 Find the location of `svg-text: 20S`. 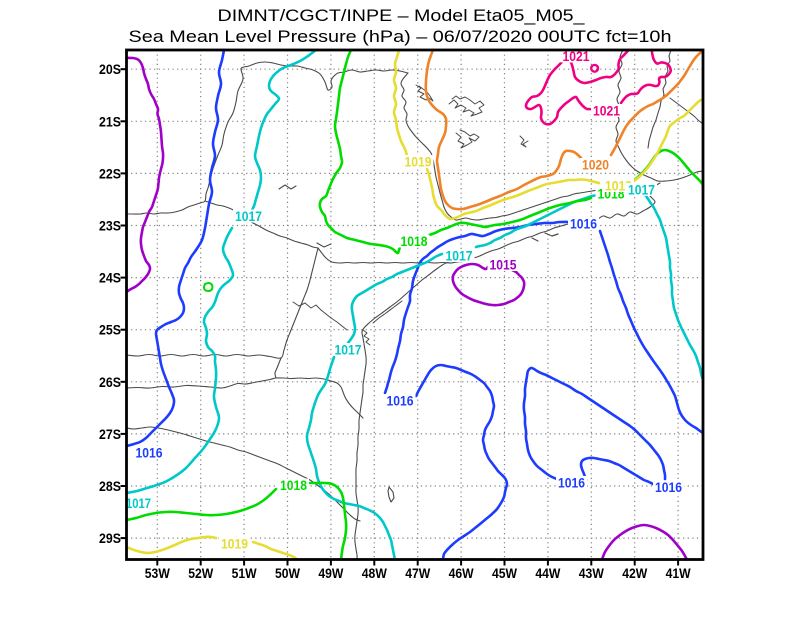

svg-text: 20S is located at coordinates (110, 69).